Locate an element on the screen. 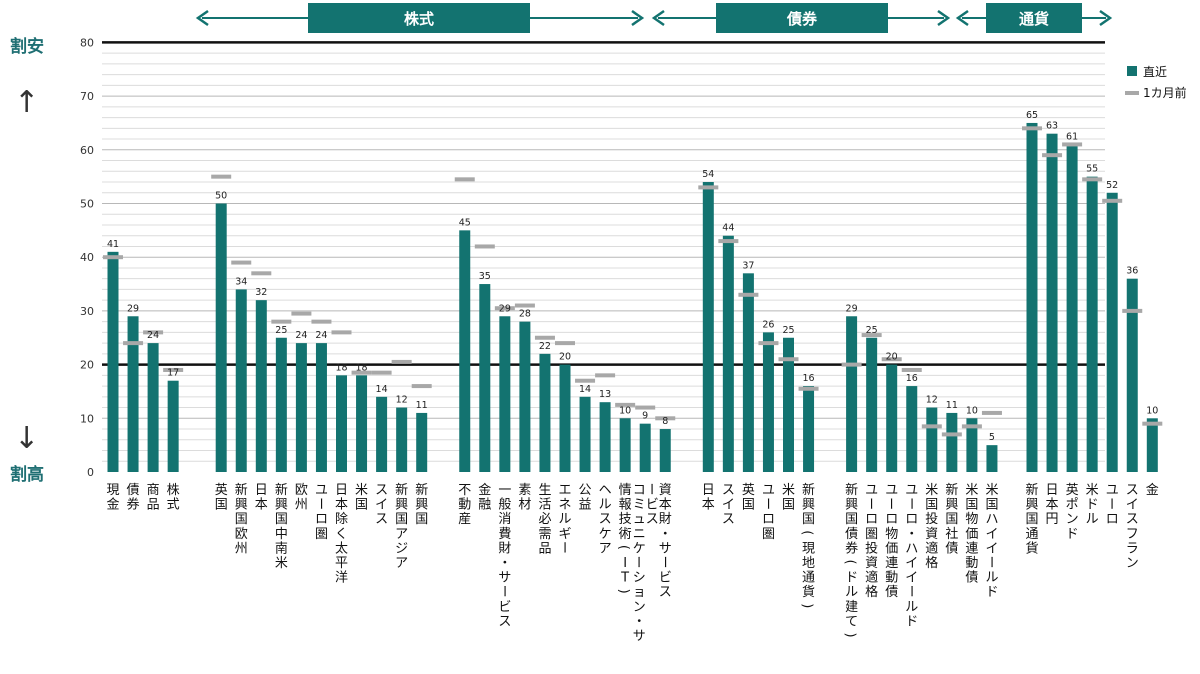  category-label: 欧州 is located at coordinates (301, 498).